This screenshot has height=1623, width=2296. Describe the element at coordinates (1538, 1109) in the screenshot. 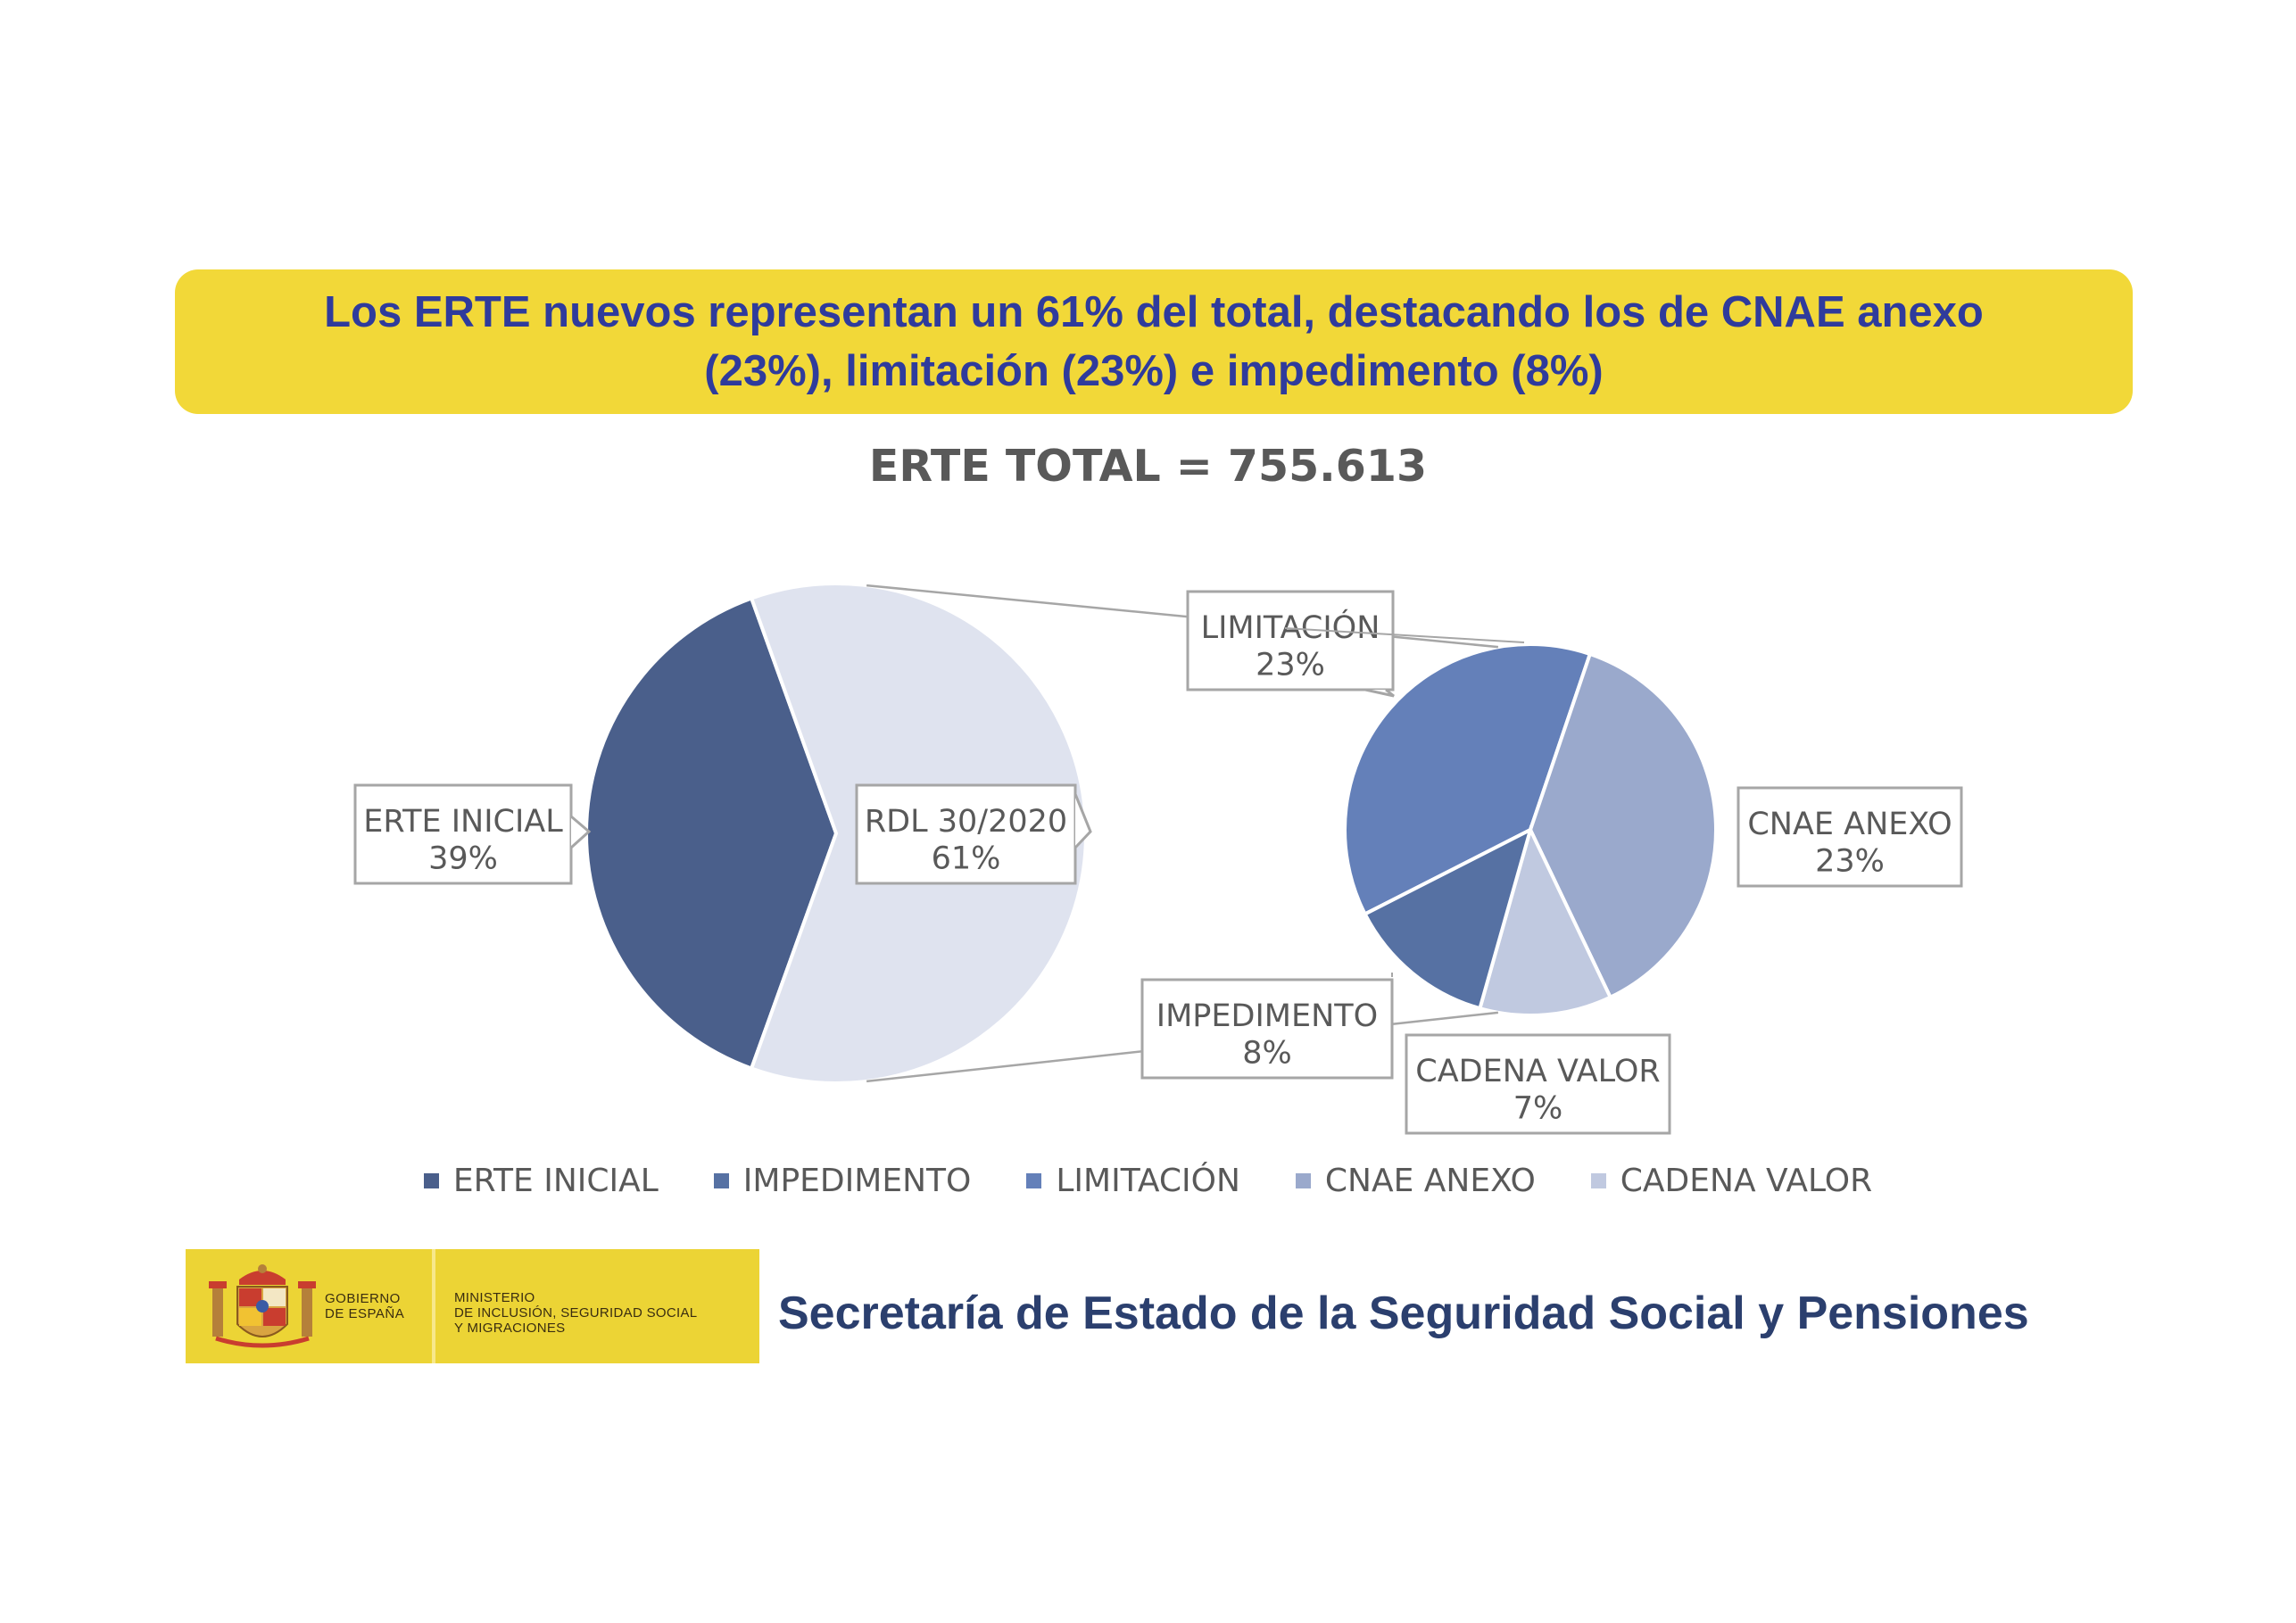

I see `label-cadena-valor-value: 7%` at that location.